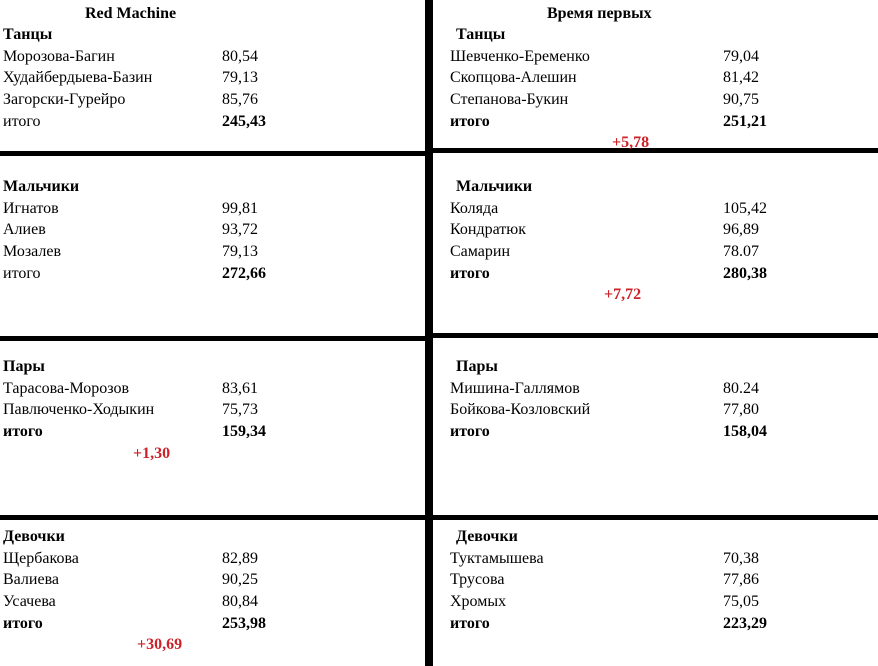 This screenshot has width=878, height=666. What do you see at coordinates (487, 536) in the screenshot?
I see `section-label: Девочки` at bounding box center [487, 536].